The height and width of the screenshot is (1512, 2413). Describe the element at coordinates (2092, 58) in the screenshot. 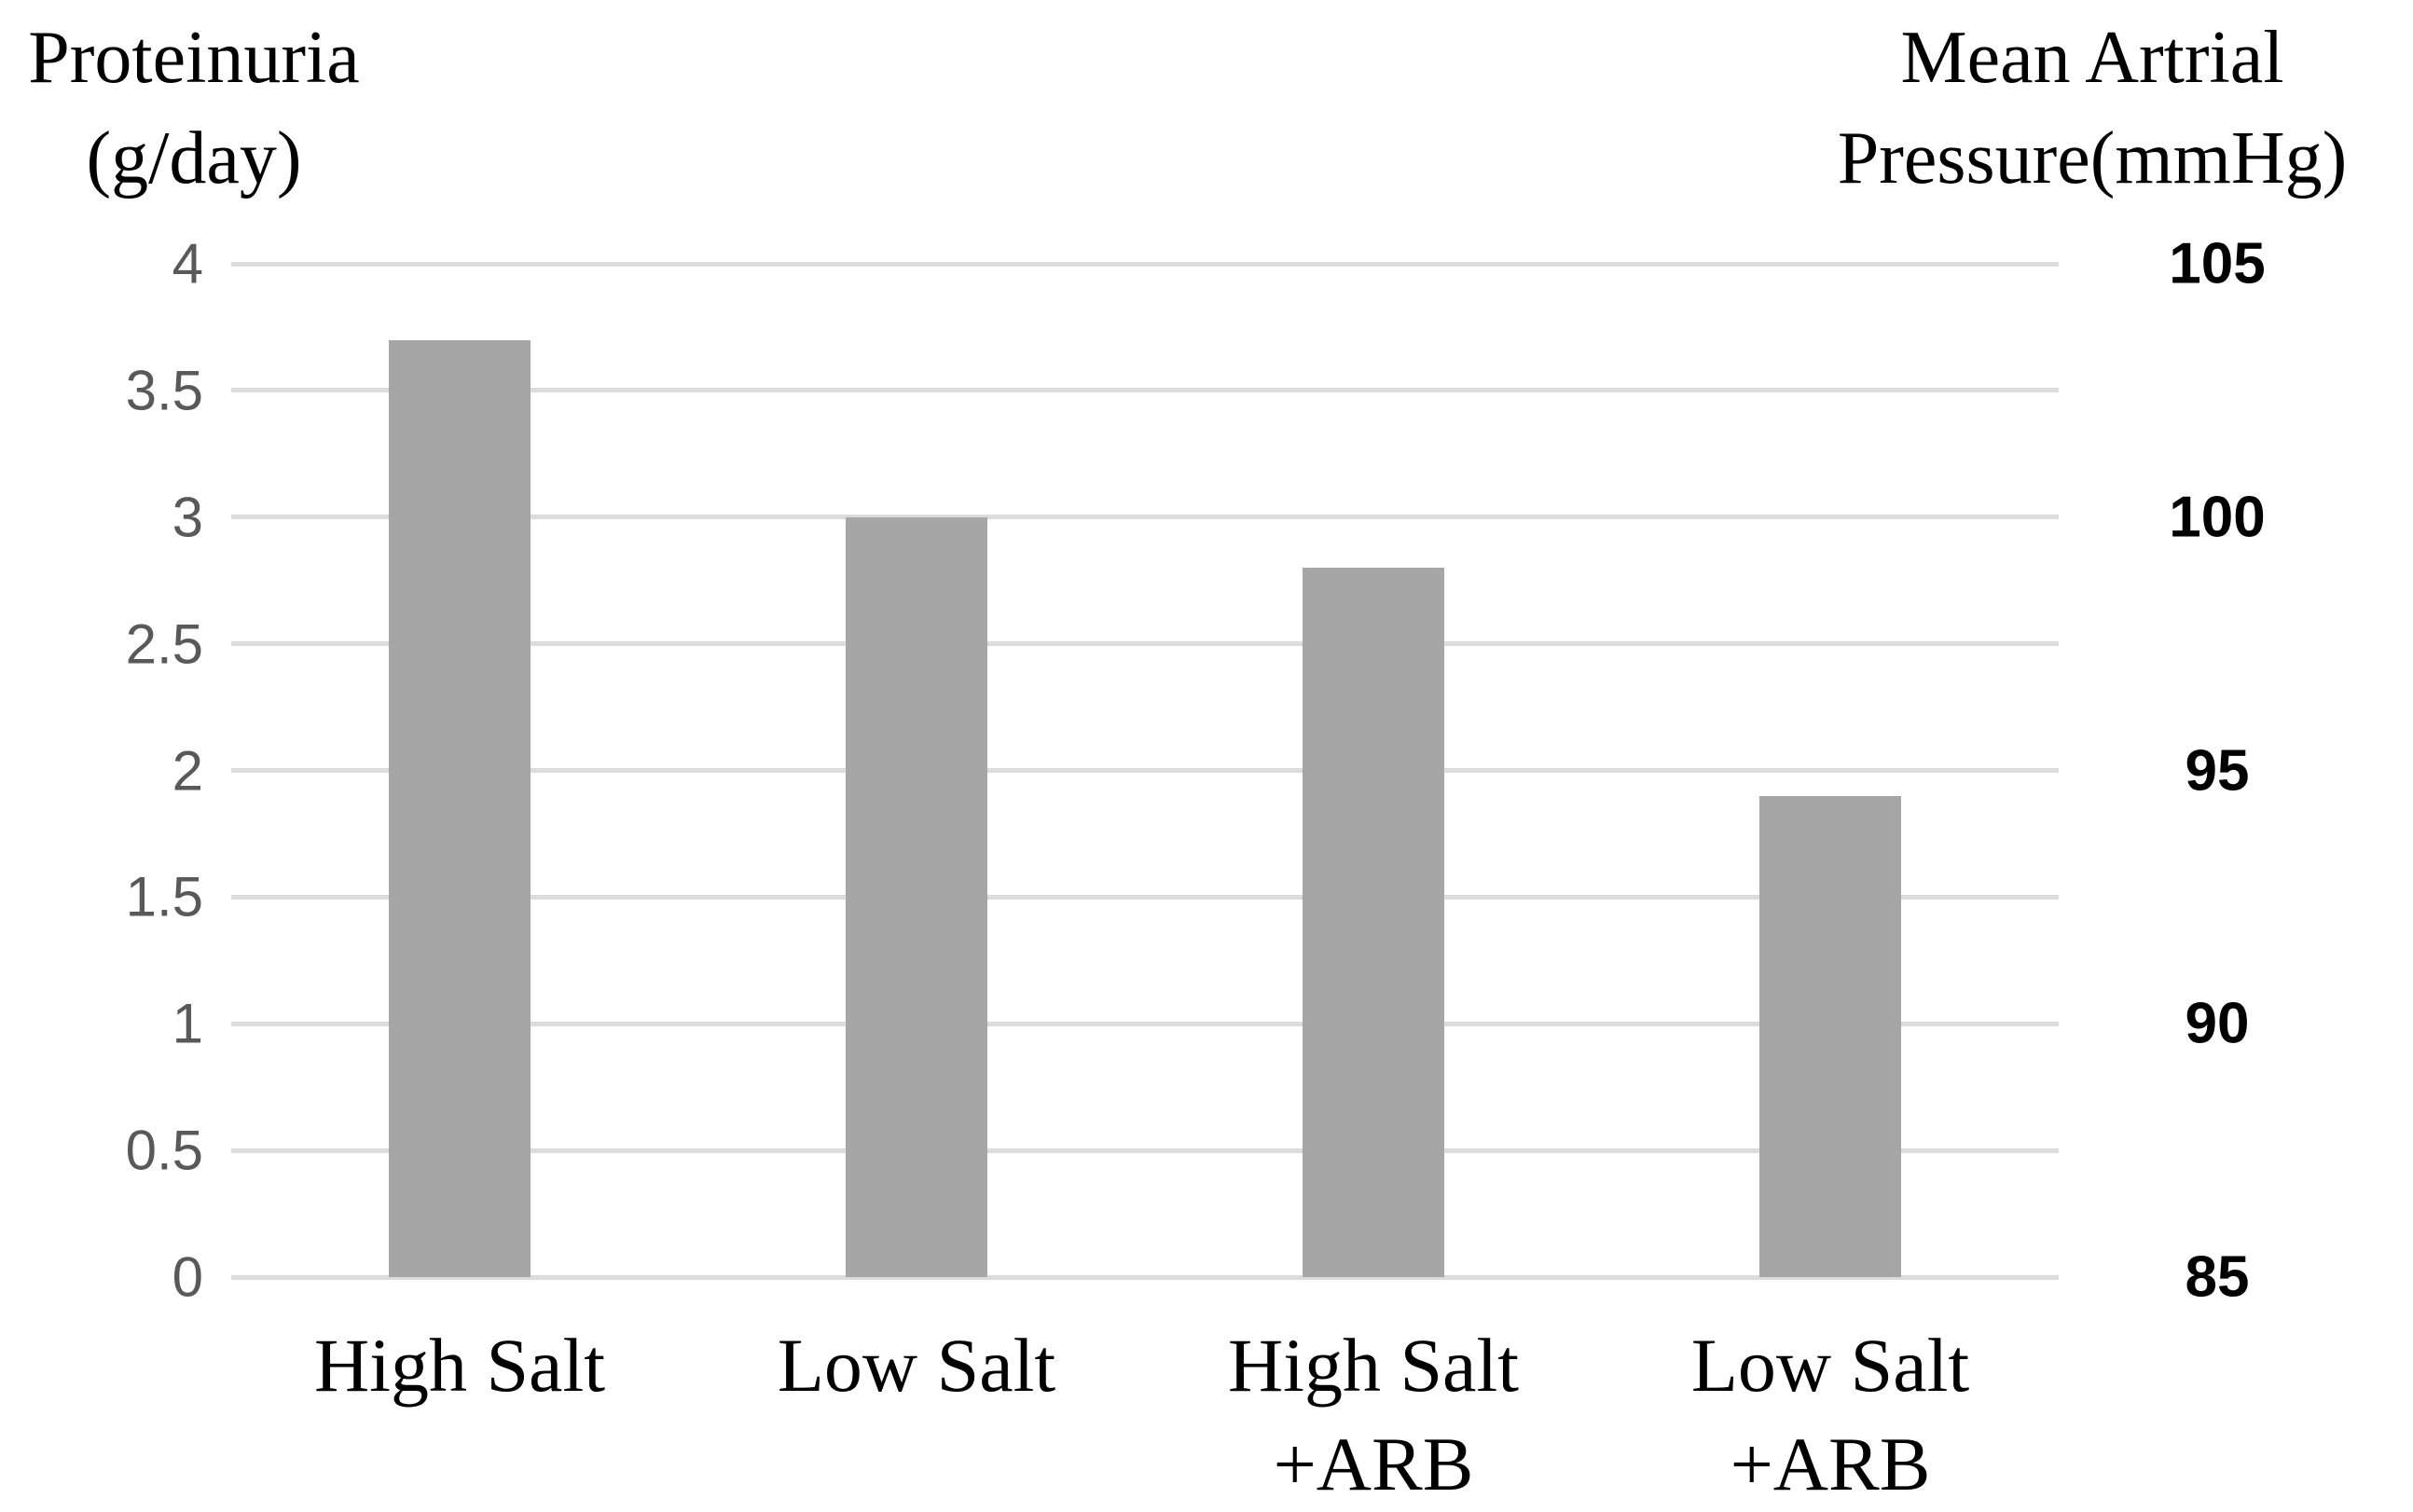

I see `right-axis-title-line1: Mean Artrial` at that location.